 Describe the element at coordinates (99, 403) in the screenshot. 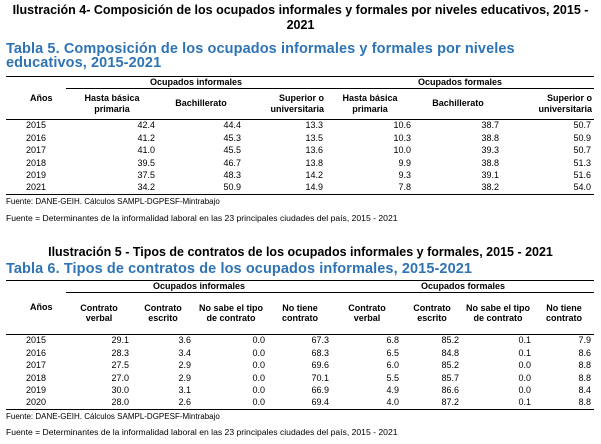

I see `value-cell: 28.0` at that location.